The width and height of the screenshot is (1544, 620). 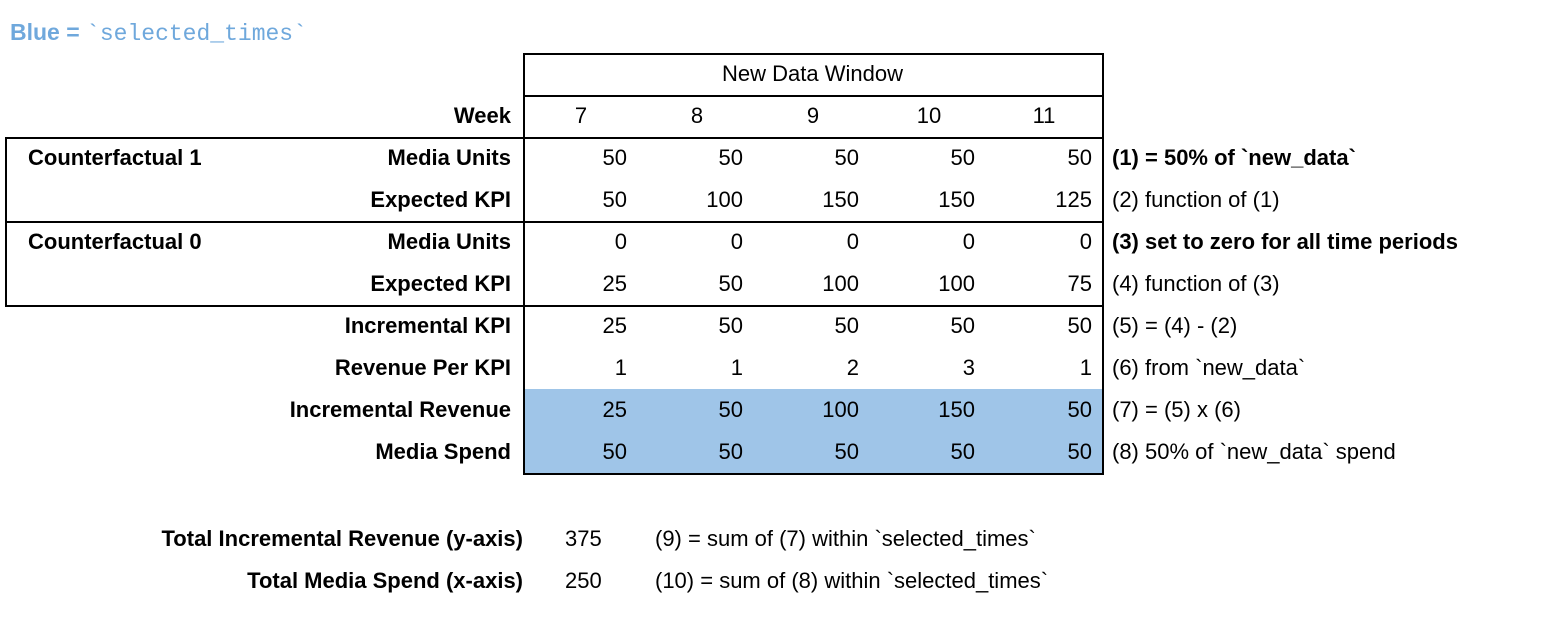 What do you see at coordinates (6, 222) in the screenshot?
I see `border-cf-left` at bounding box center [6, 222].